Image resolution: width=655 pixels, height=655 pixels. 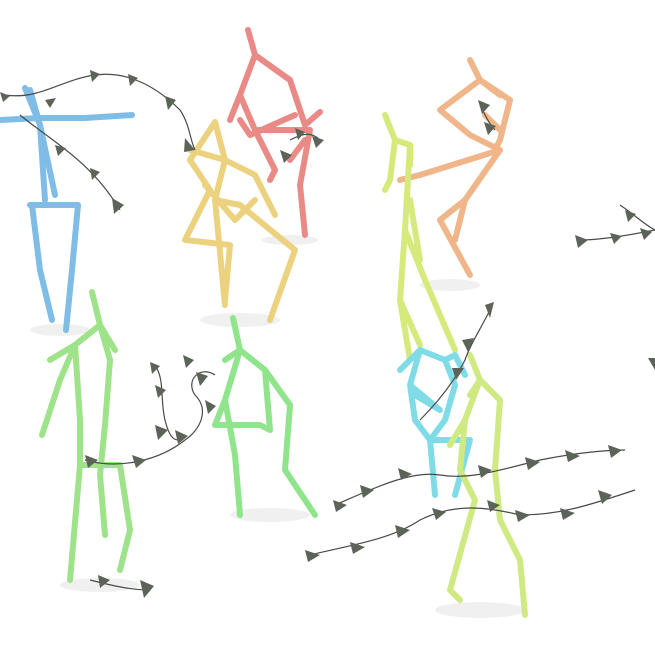 I want to click on yellow-figure-bones, so click(x=240, y=221).